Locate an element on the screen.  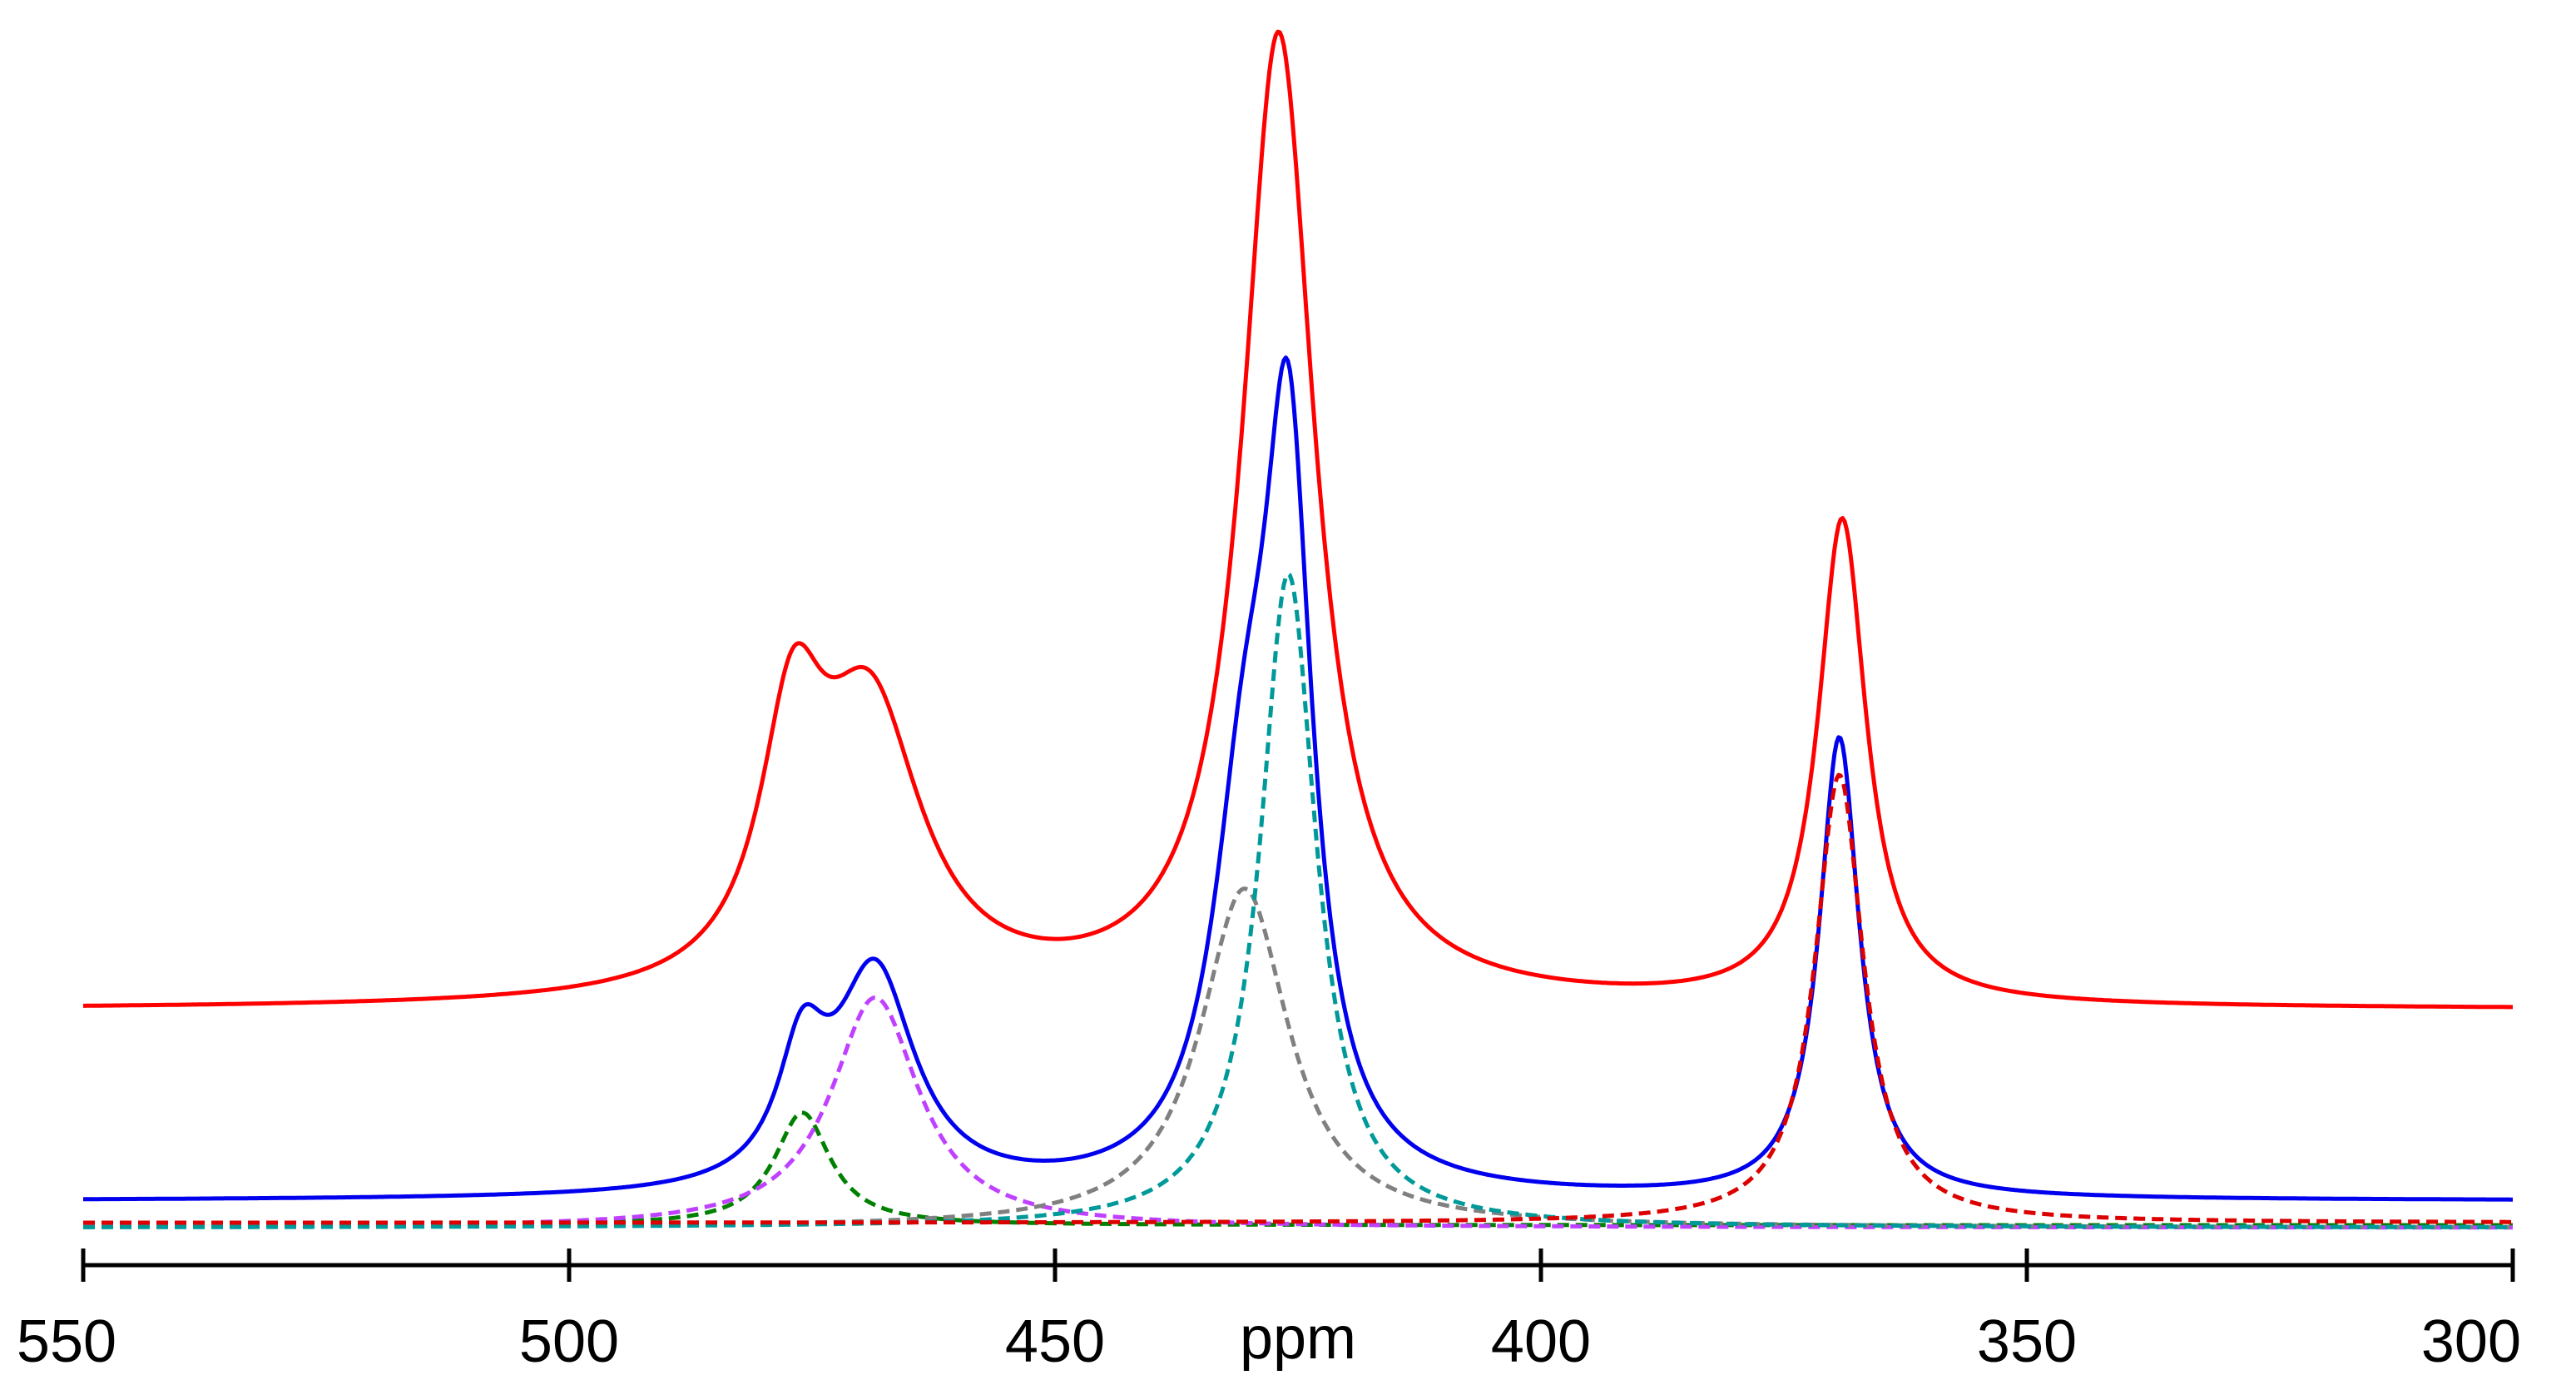
x-tick-label: 550 is located at coordinates (66, 1341).